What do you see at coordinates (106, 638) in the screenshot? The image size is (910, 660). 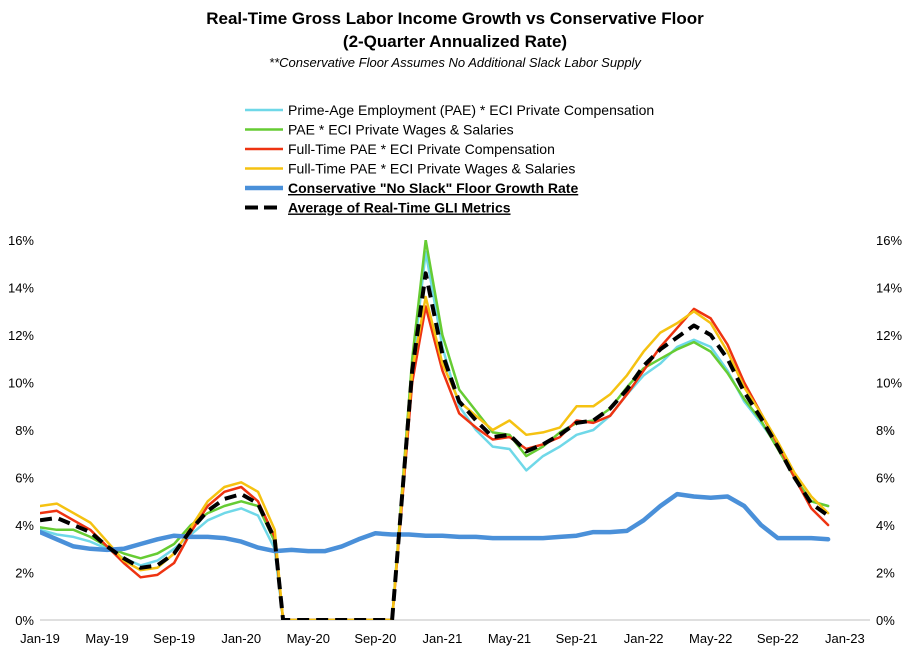 I see `x-tick-label: May-19` at bounding box center [106, 638].